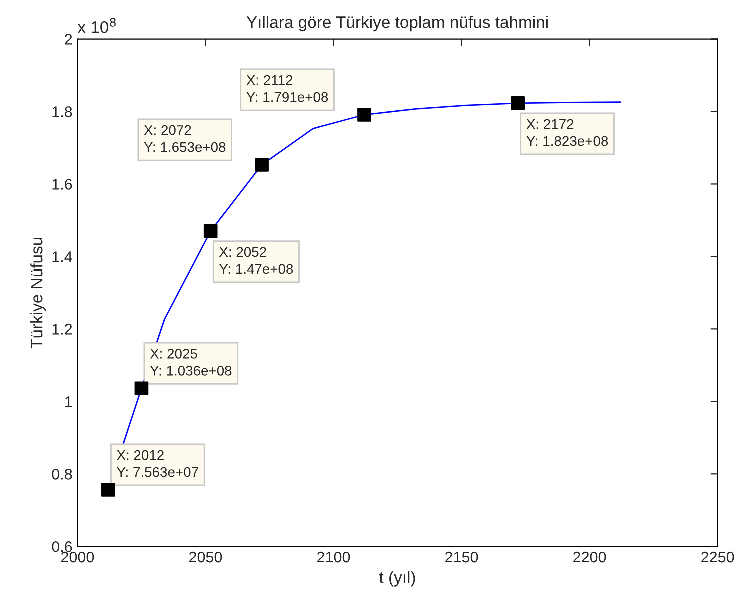 Image resolution: width=740 pixels, height=604 pixels. What do you see at coordinates (205, 557) in the screenshot?
I see `x-tick-label: 2050` at bounding box center [205, 557].